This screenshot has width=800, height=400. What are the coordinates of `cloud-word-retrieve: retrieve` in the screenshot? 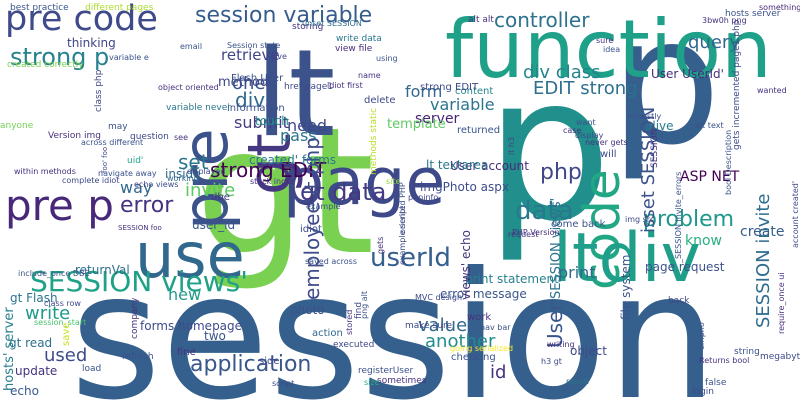 It's located at (250, 55).